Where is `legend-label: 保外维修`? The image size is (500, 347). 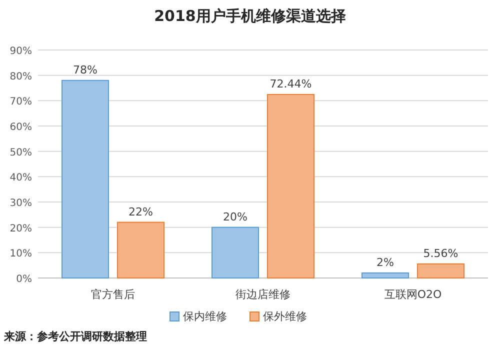
legend-label: 保外维修 is located at coordinates (285, 316).